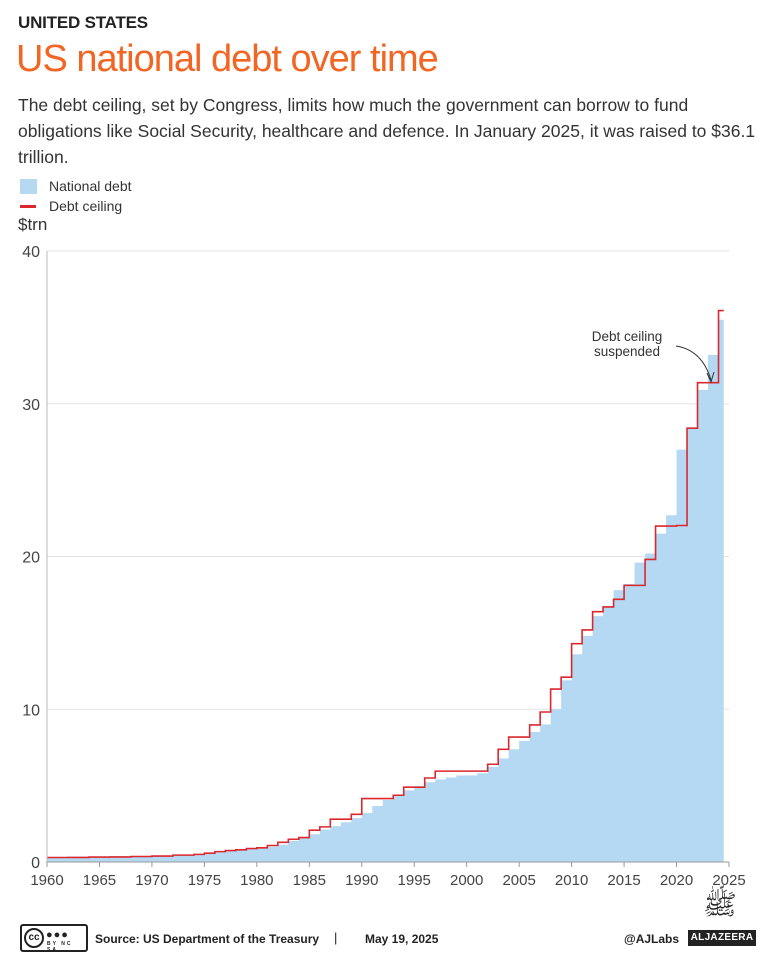 This screenshot has width=770, height=962. I want to click on y-tick-label-40: 40, so click(31, 252).